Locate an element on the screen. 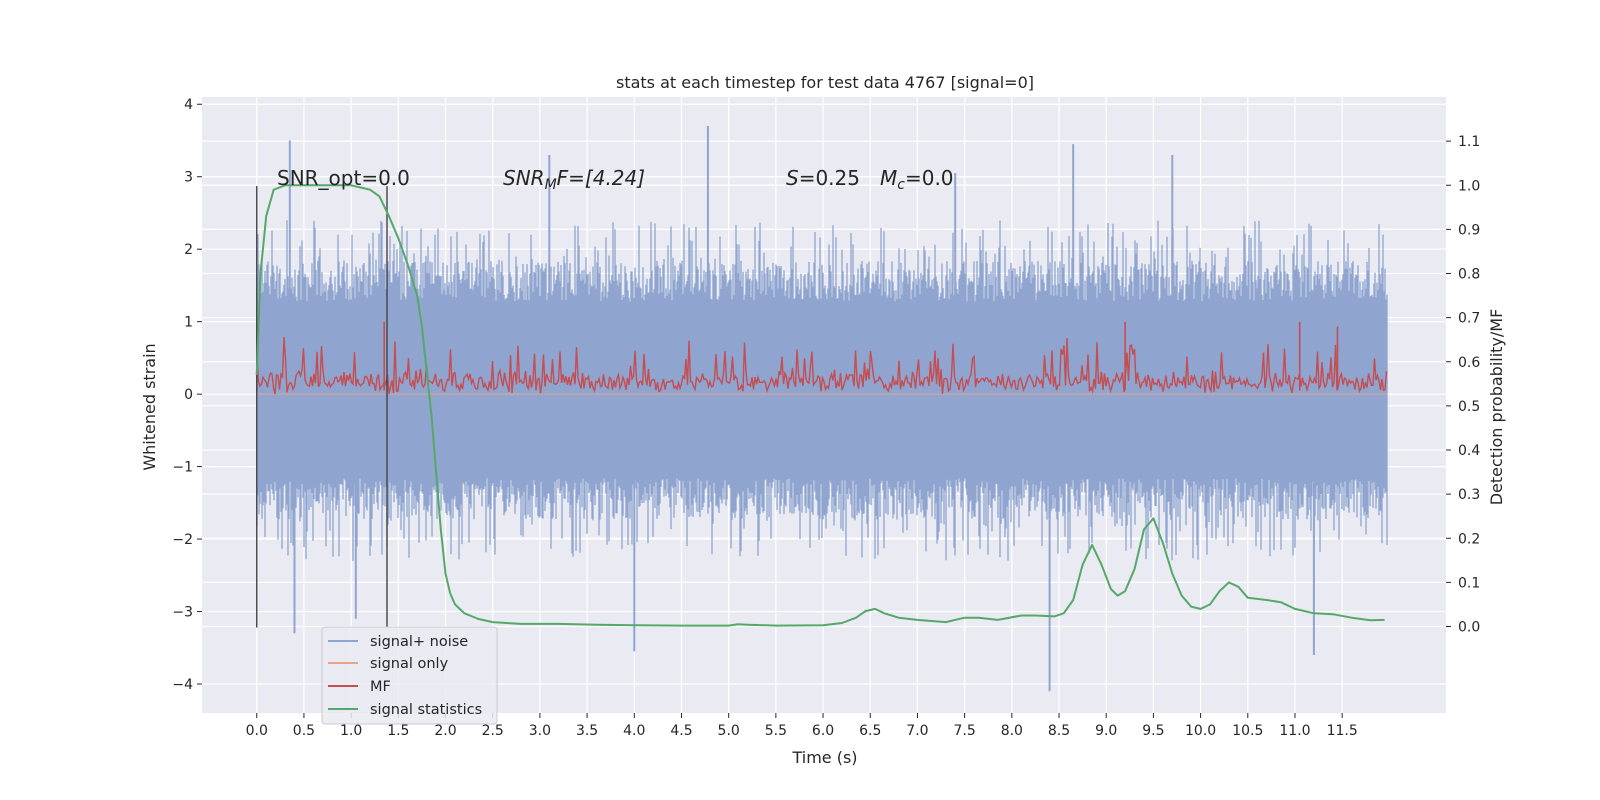 The height and width of the screenshot is (800, 1600). annotation-snr-mf: SNRMF=[4.24] is located at coordinates (574, 179).